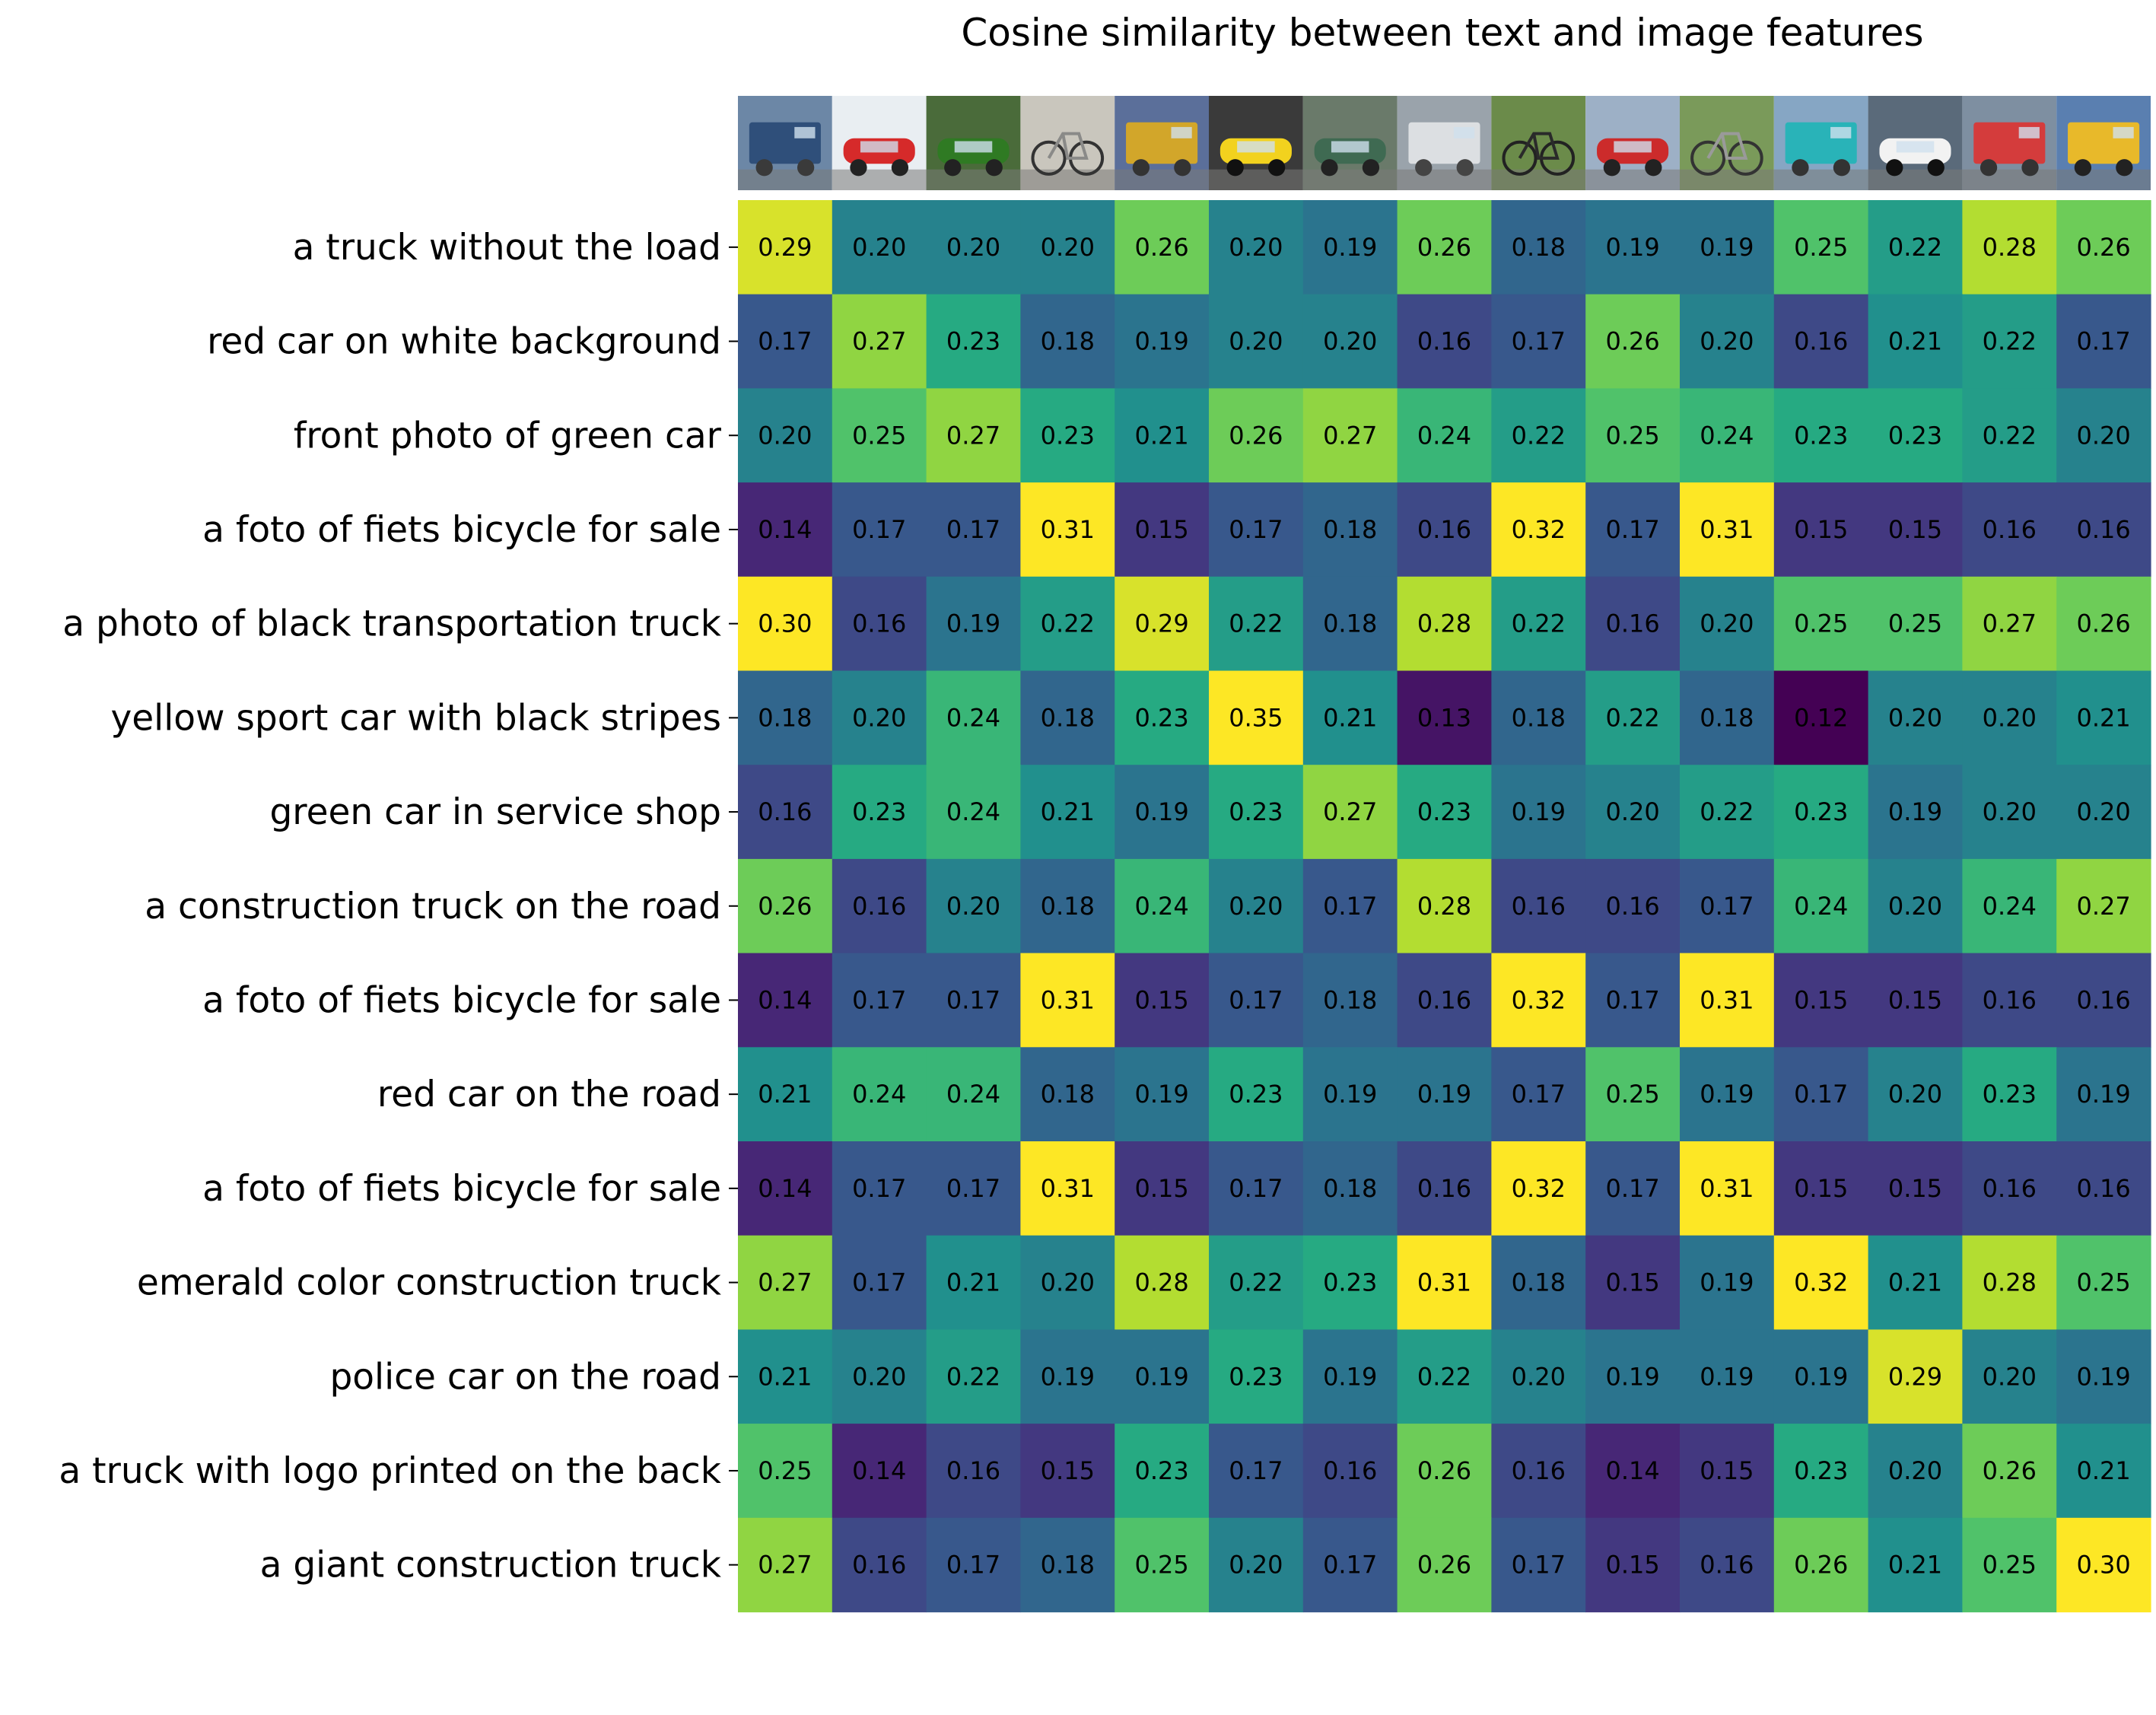 The height and width of the screenshot is (1715, 2156). What do you see at coordinates (549, 1094) in the screenshot?
I see `row-label: red car on the road` at bounding box center [549, 1094].